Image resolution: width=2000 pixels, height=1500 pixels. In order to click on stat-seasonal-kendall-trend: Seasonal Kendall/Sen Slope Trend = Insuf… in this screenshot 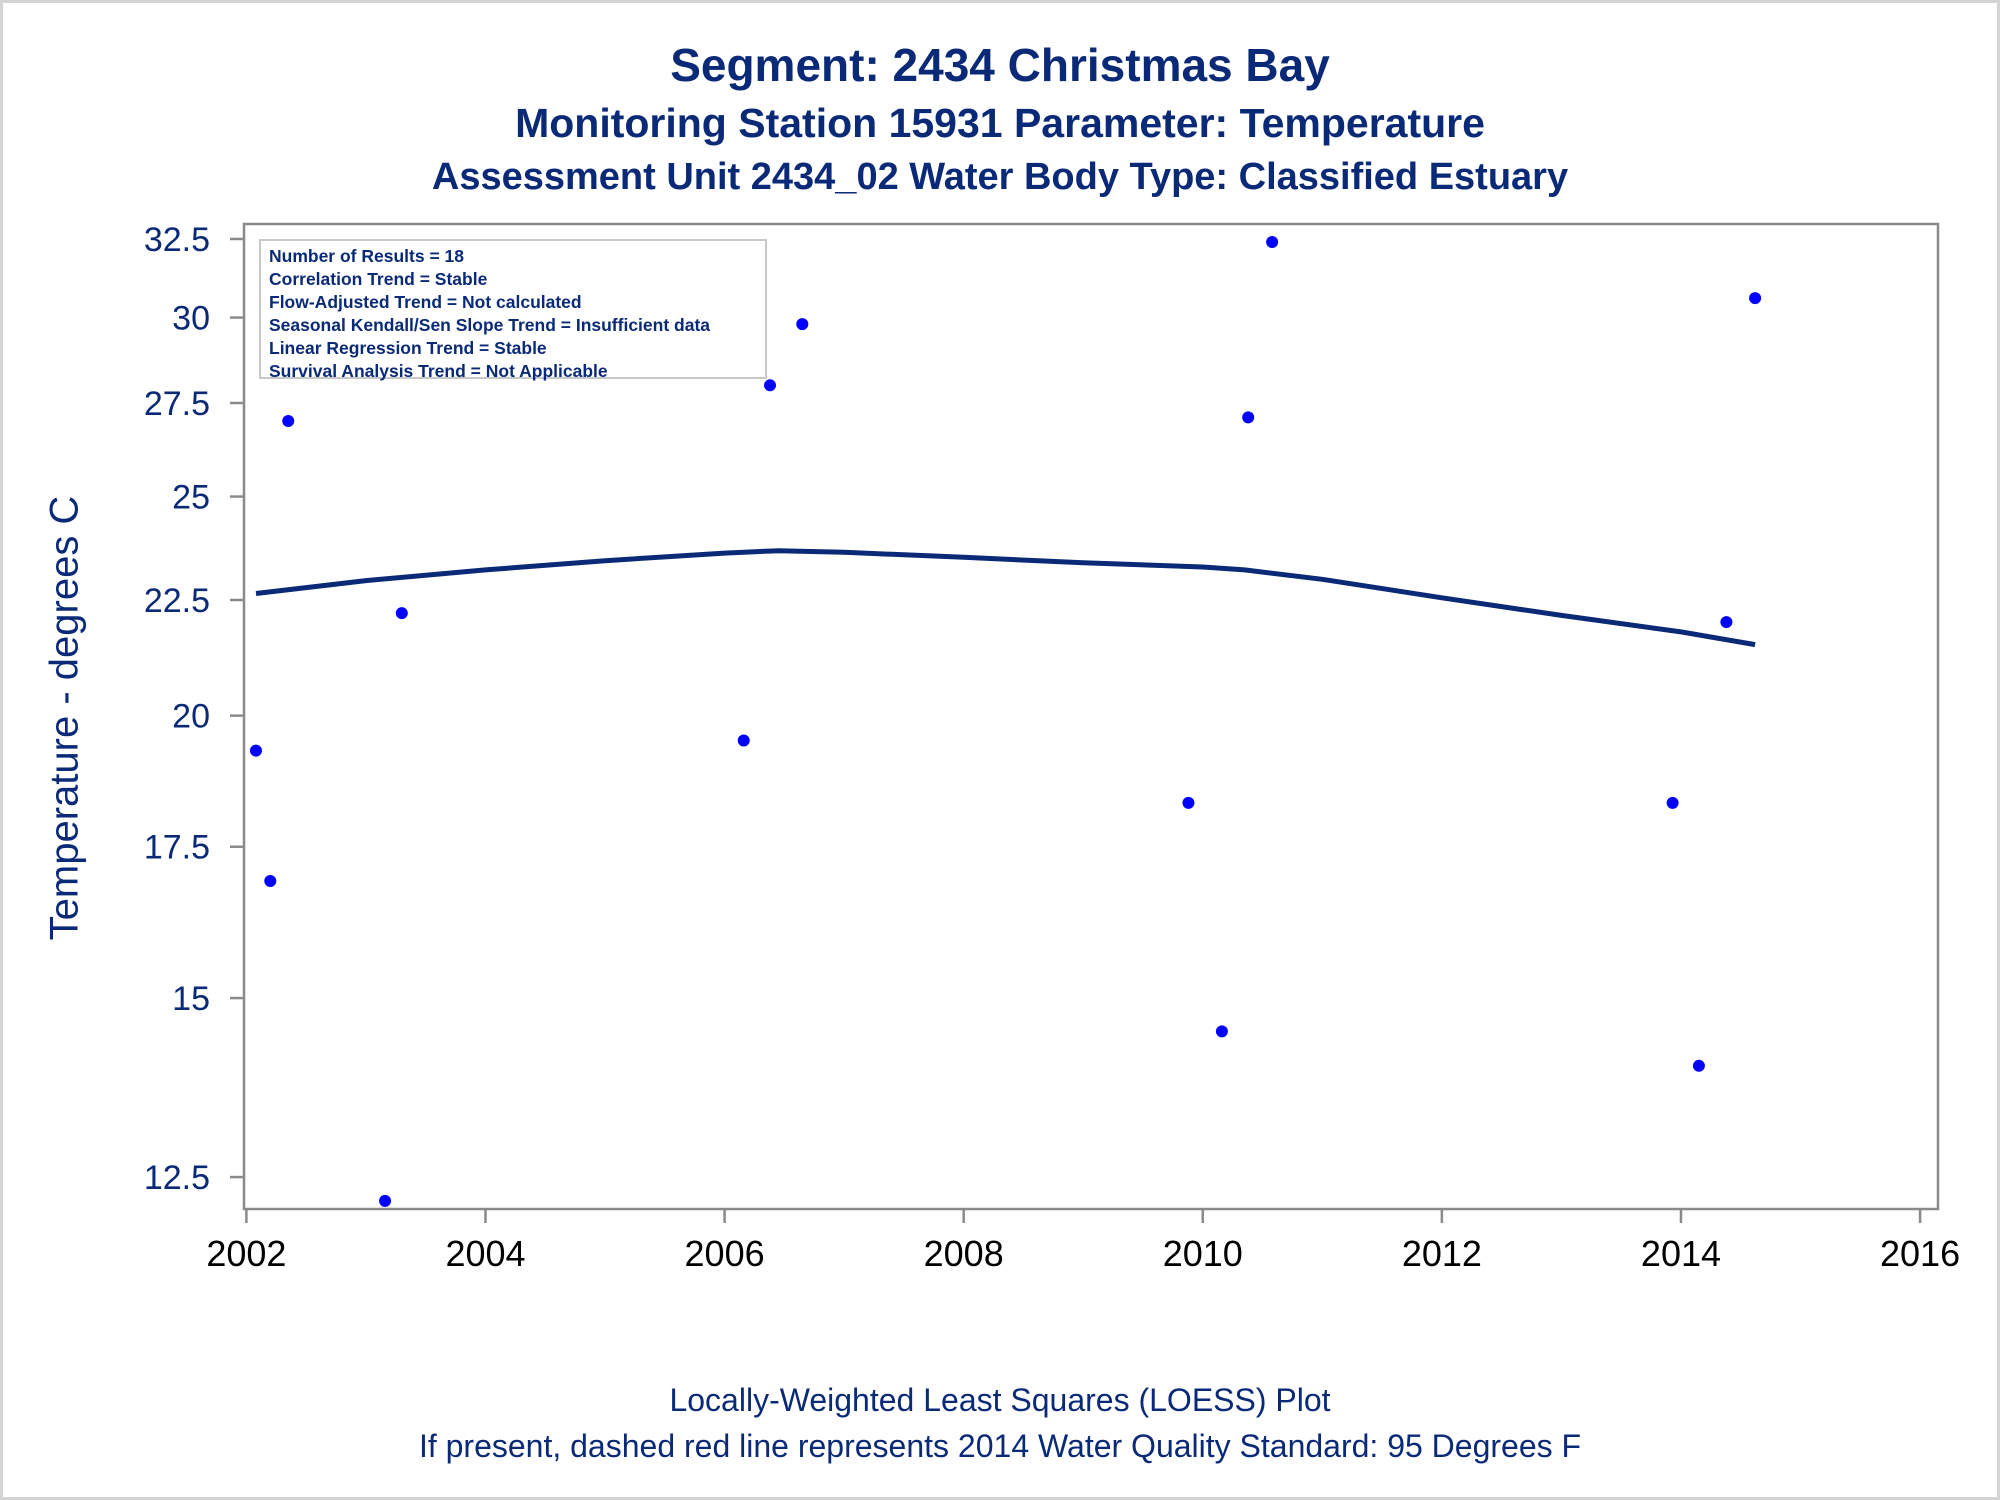, I will do `click(490, 325)`.